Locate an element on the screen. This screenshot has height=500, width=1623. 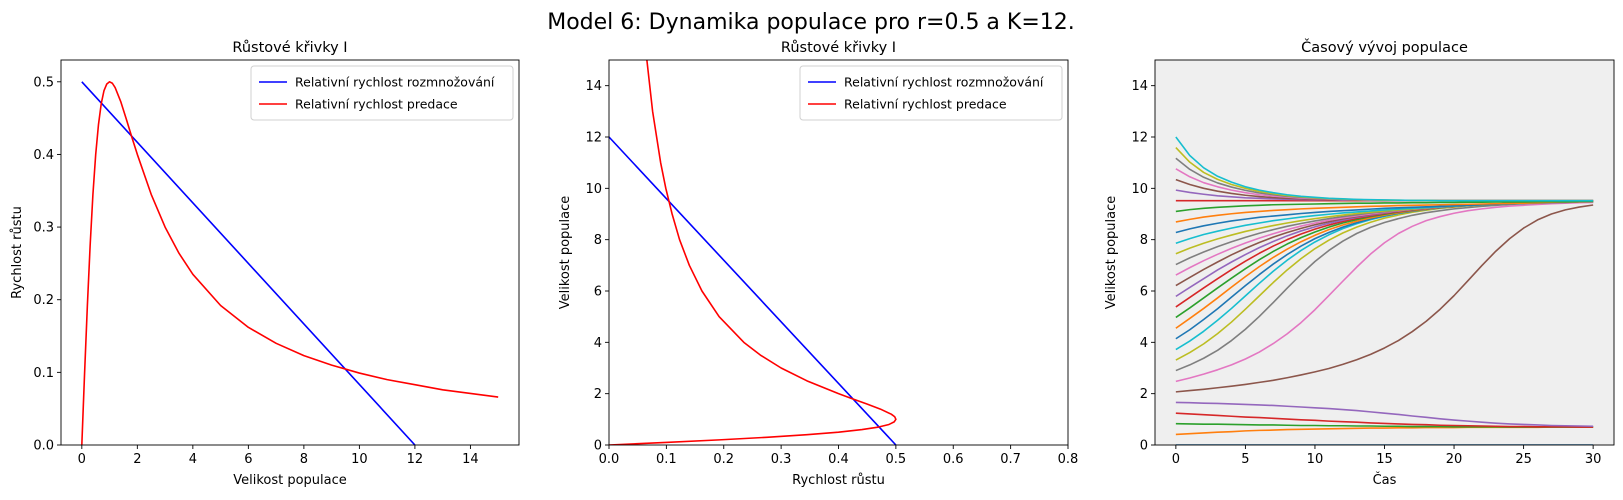
x-tick-label: 6 is located at coordinates (248, 459).